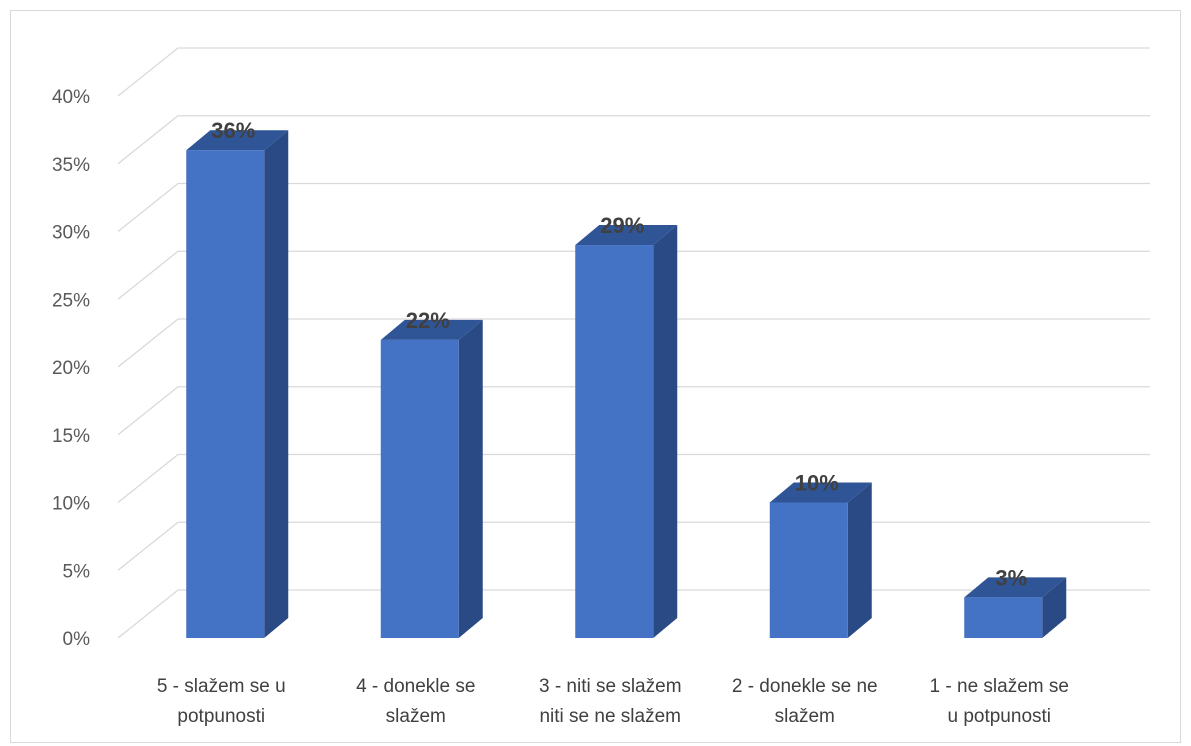 The width and height of the screenshot is (1191, 746). I want to click on y-tick-label: 40%, so click(71, 97).